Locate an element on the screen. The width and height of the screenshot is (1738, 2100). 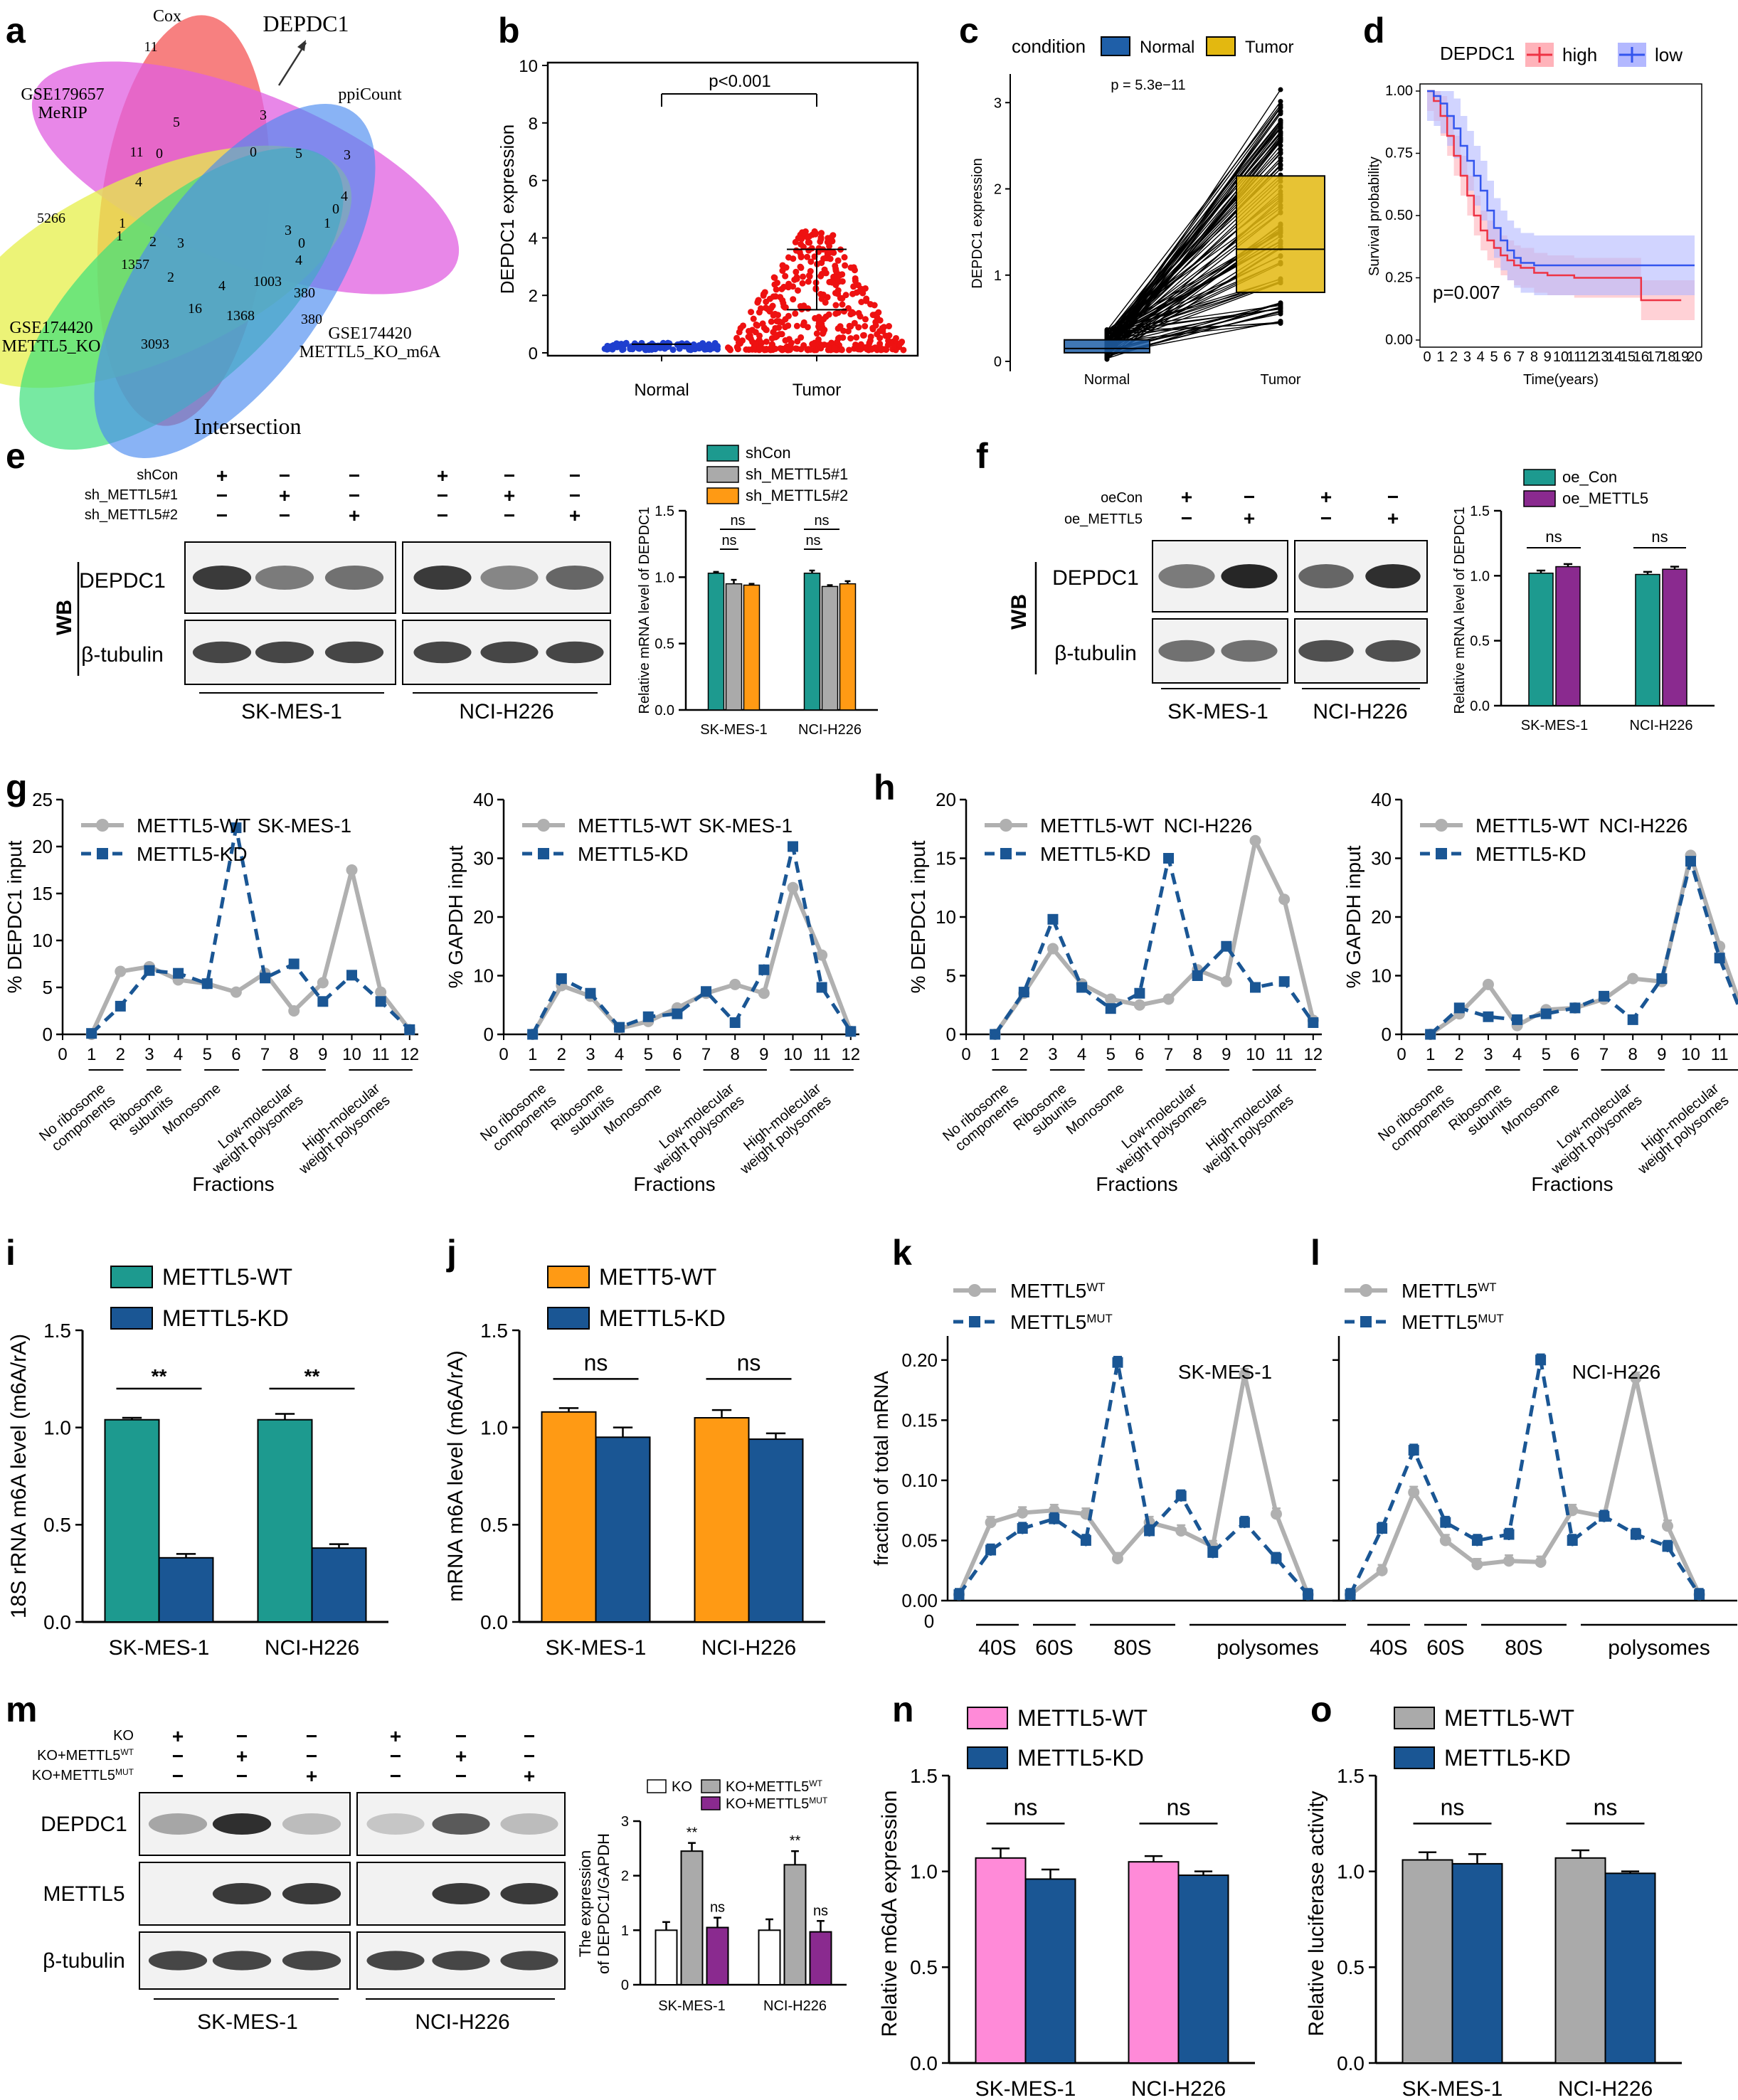
fraction-group-label: Ribosomesubunits is located at coordinates (1044, 1114).